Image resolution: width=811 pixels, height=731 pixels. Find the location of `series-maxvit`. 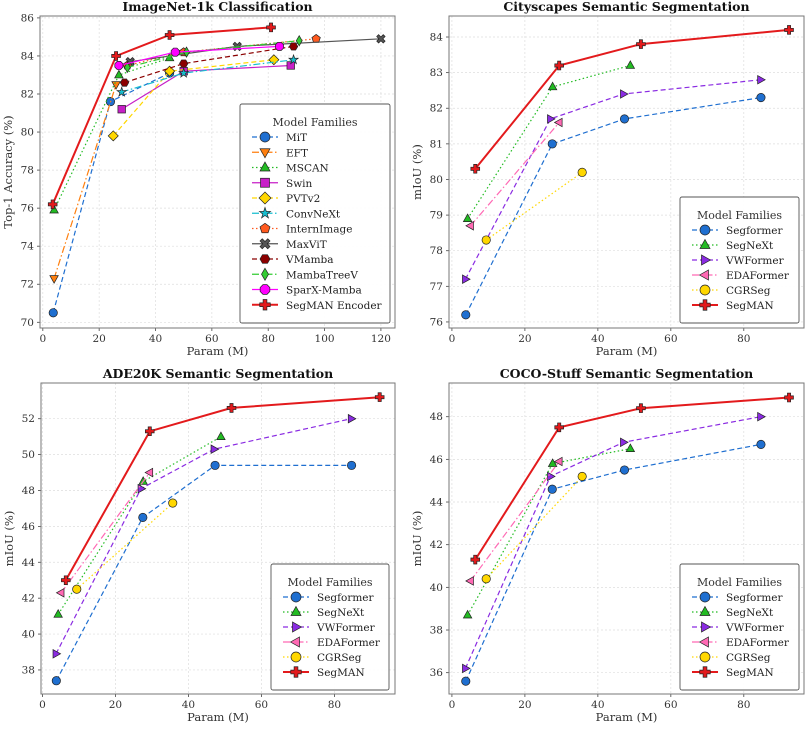

series-maxvit is located at coordinates (255, 50).